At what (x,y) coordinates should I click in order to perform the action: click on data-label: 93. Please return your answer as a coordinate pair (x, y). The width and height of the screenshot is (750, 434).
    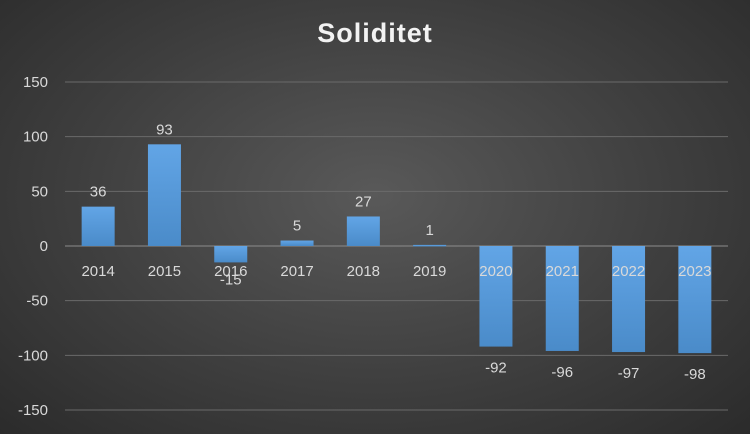
    Looking at the image, I should click on (164, 129).